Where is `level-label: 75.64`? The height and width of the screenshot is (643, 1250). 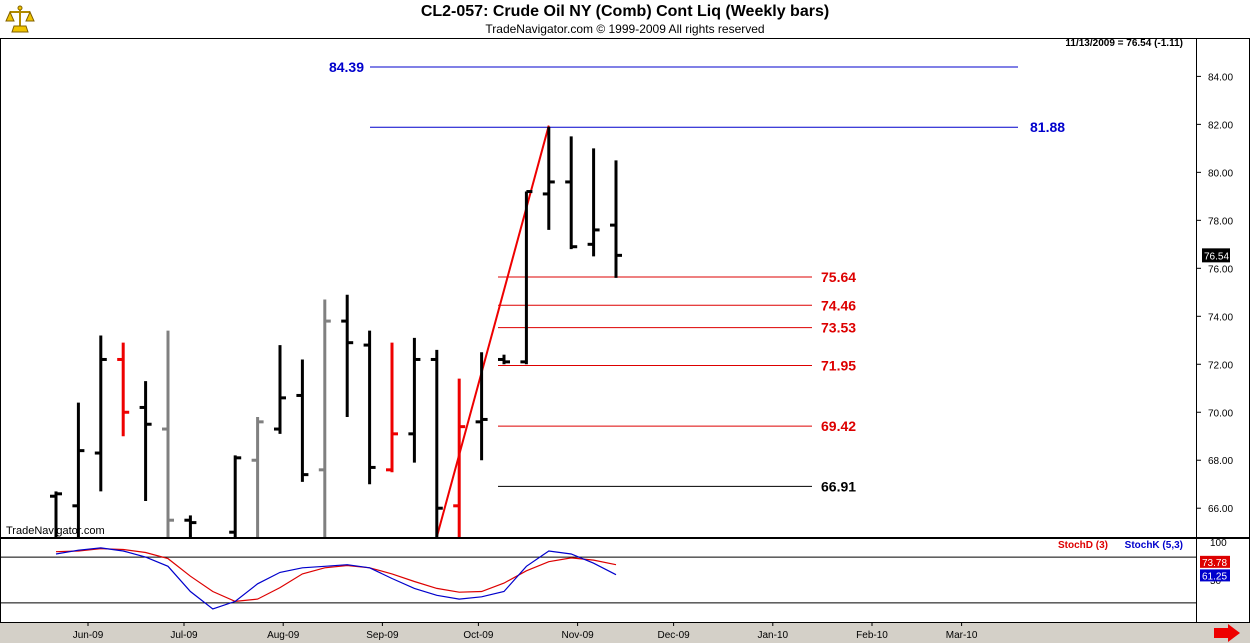 level-label: 75.64 is located at coordinates (838, 277).